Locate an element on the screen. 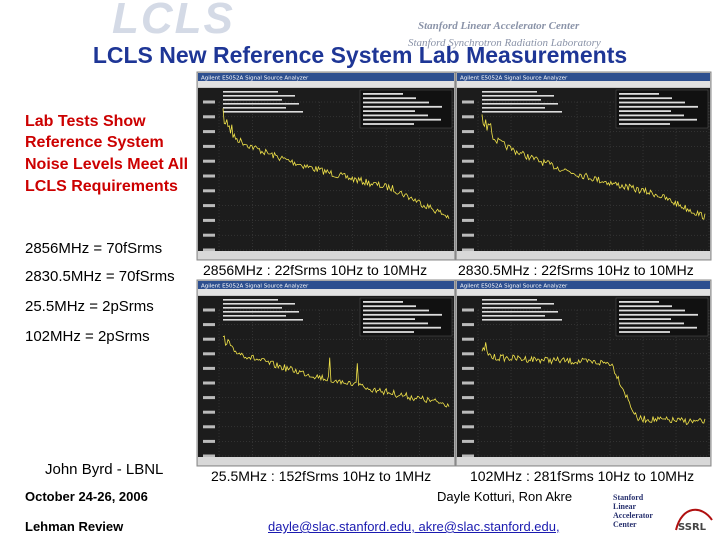 The image size is (720, 540). summary-line: Reference System is located at coordinates (94, 142).